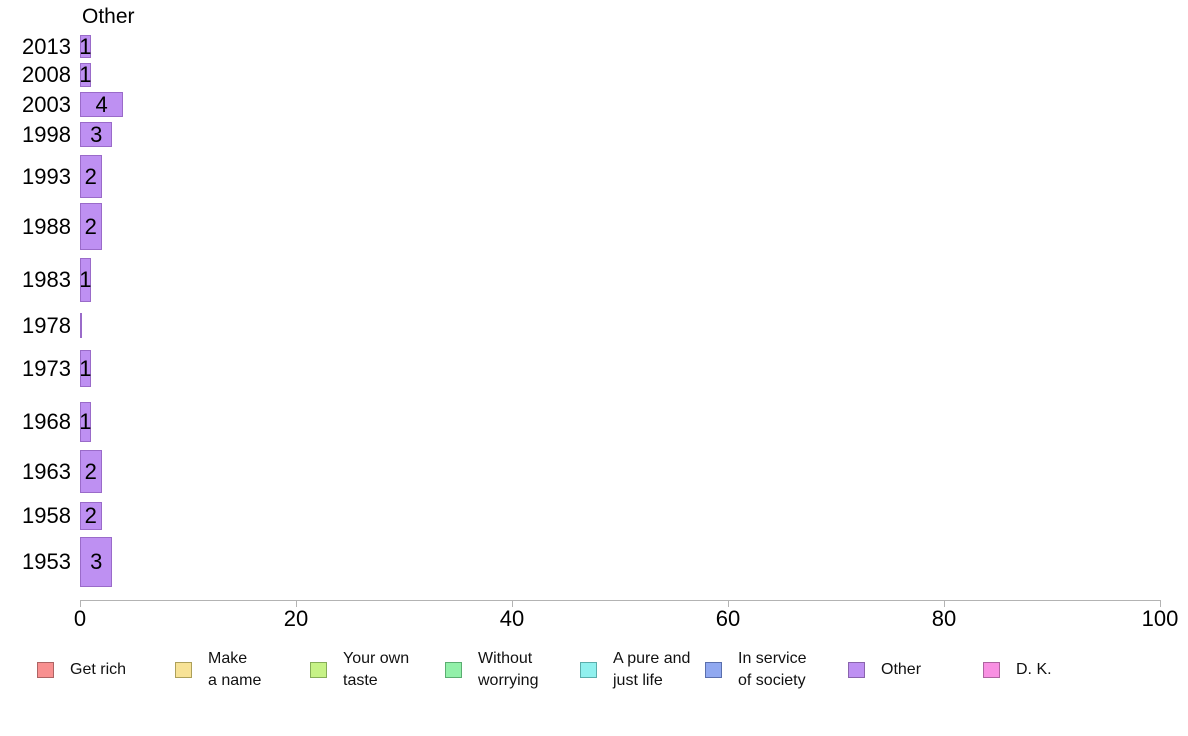 The image size is (1188, 736). What do you see at coordinates (360, 680) in the screenshot?
I see `legend-label-line: taste` at bounding box center [360, 680].